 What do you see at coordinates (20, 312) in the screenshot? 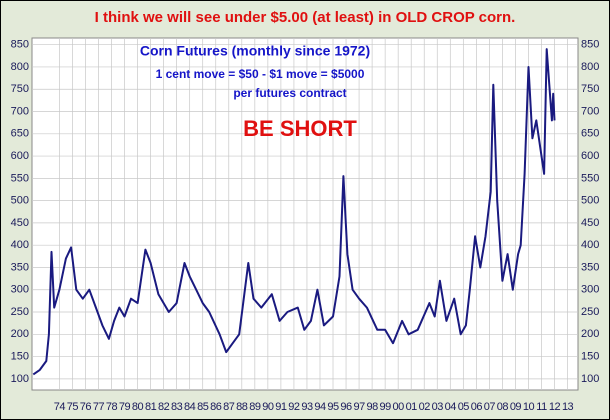
I see `y-tick-label: 250` at bounding box center [20, 312].